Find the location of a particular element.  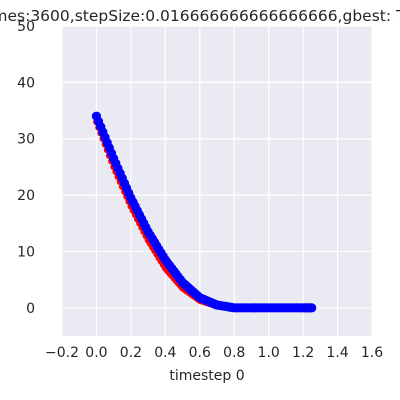

y-tick-label: 20 is located at coordinates (26, 196).